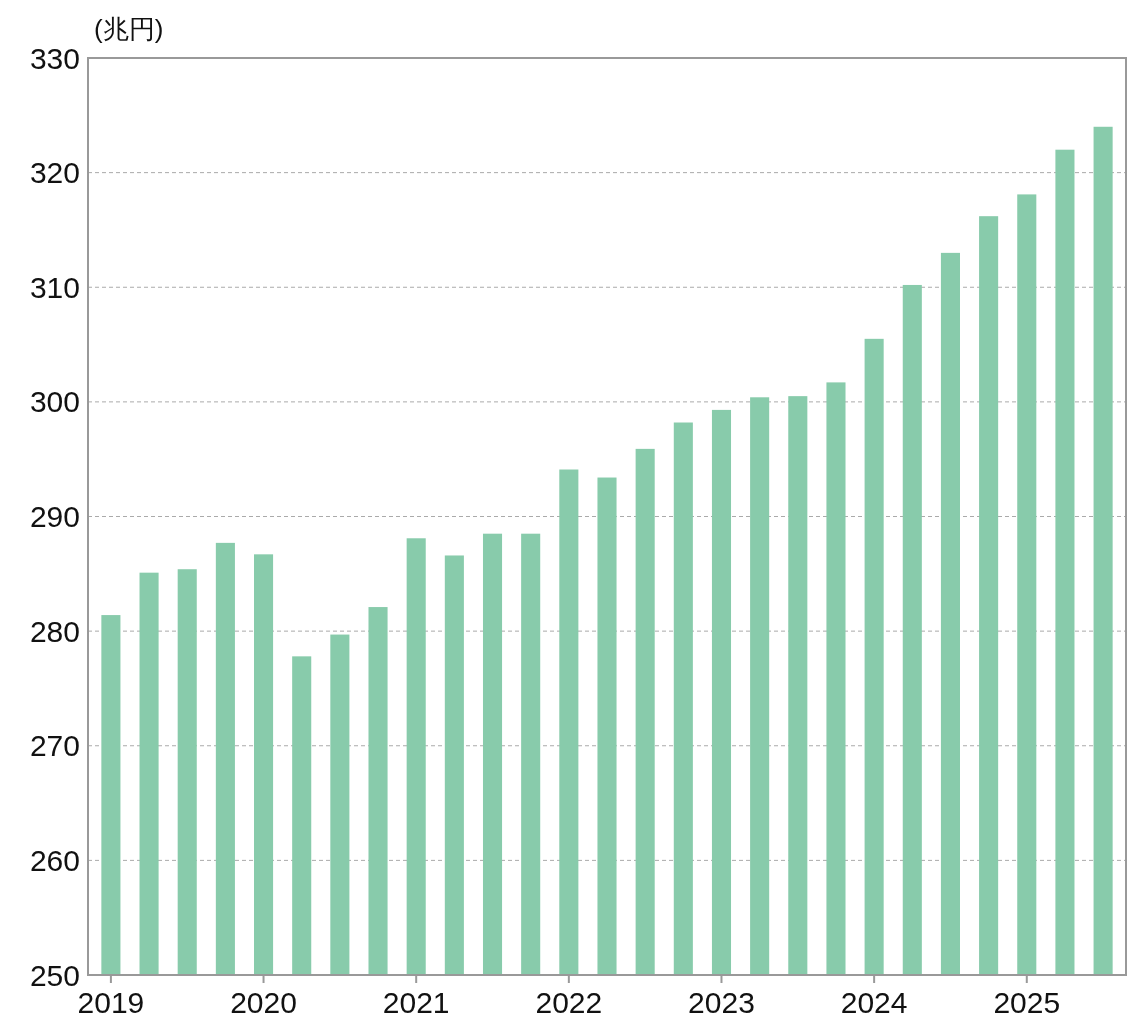  I want to click on x-tick-label: 2025, so click(1027, 1002).